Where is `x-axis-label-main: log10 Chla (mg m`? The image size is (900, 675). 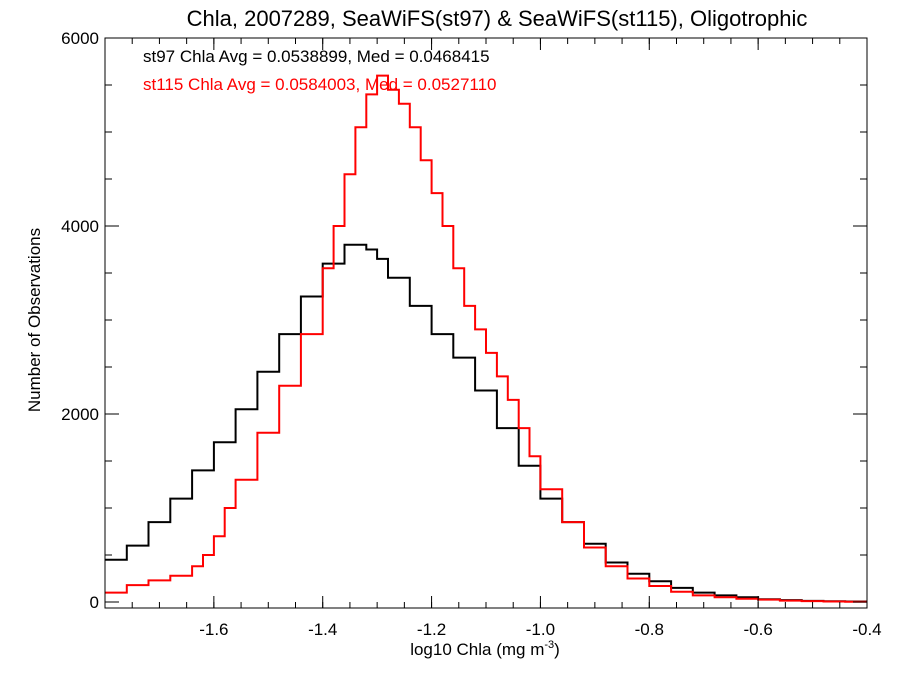
x-axis-label-main: log10 Chla (mg m is located at coordinates (477, 649).